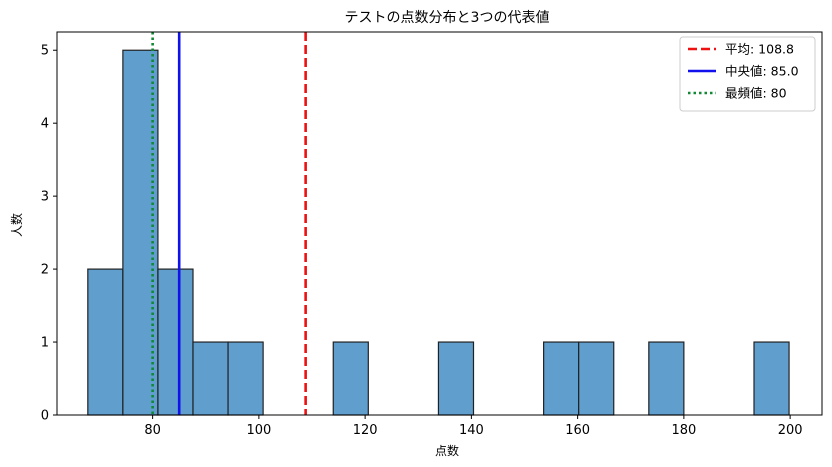 This screenshot has height=467, width=832. What do you see at coordinates (258, 430) in the screenshot?
I see `x-tick-label: 100` at bounding box center [258, 430].